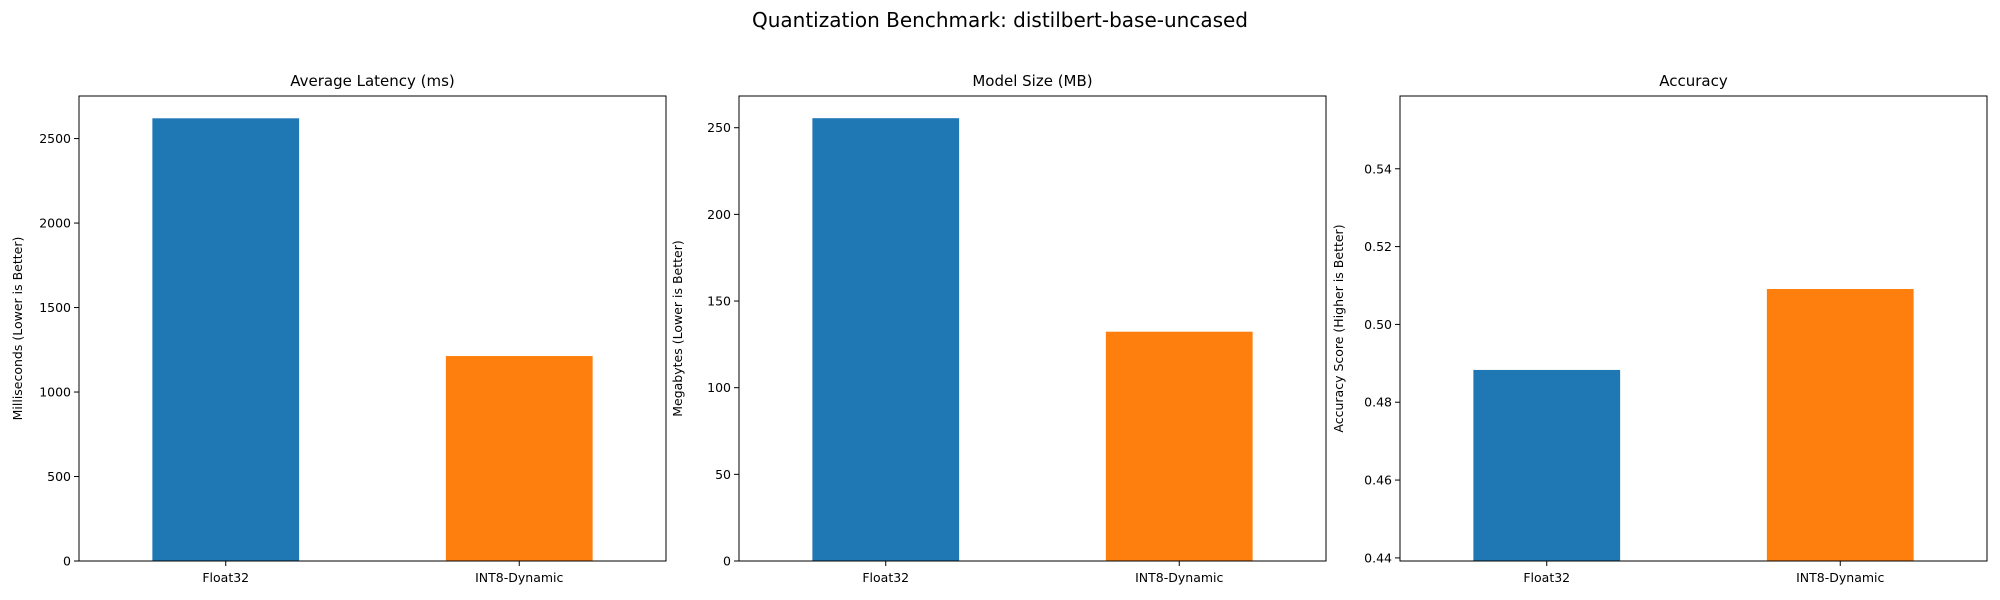 This screenshot has width=2000, height=600. I want to click on y-tick-label: 2500, so click(55, 138).